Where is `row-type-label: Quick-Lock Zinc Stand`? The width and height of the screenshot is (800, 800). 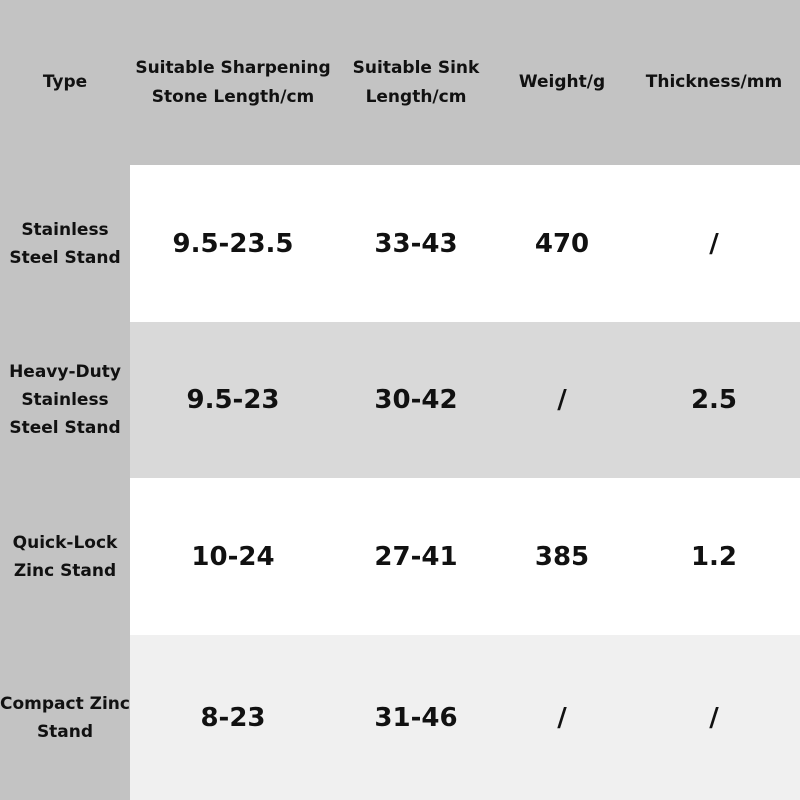
row-type-label: Quick-Lock Zinc Stand is located at coordinates (65, 556).